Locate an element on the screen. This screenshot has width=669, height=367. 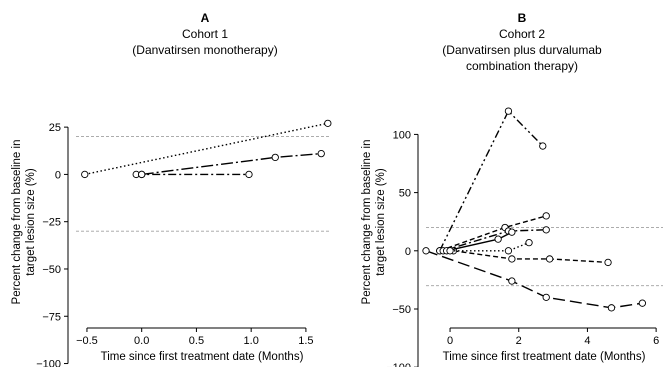
panel-a-y-tick-label-4: −75 is located at coordinates (51, 317).